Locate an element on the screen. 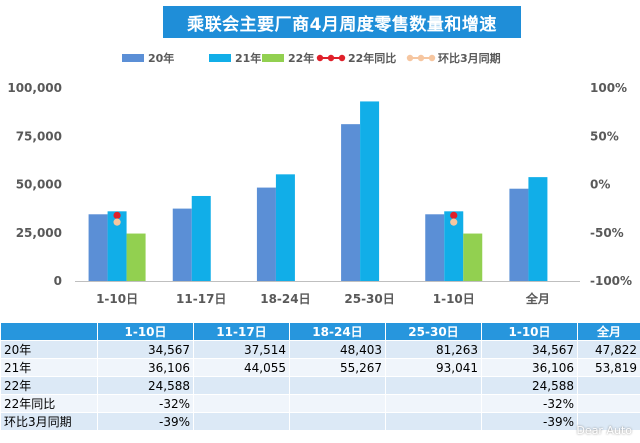 The height and width of the screenshot is (443, 640). y-right-tick-label: 50% is located at coordinates (604, 136).